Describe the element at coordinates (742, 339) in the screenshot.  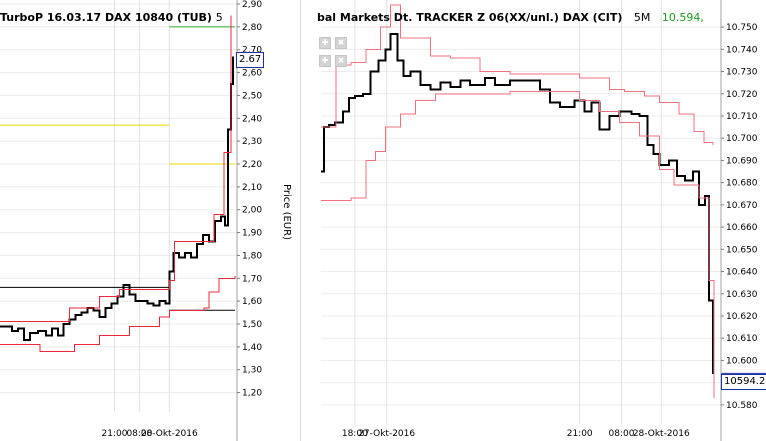
I see `y-tick-label: 10.610` at that location.